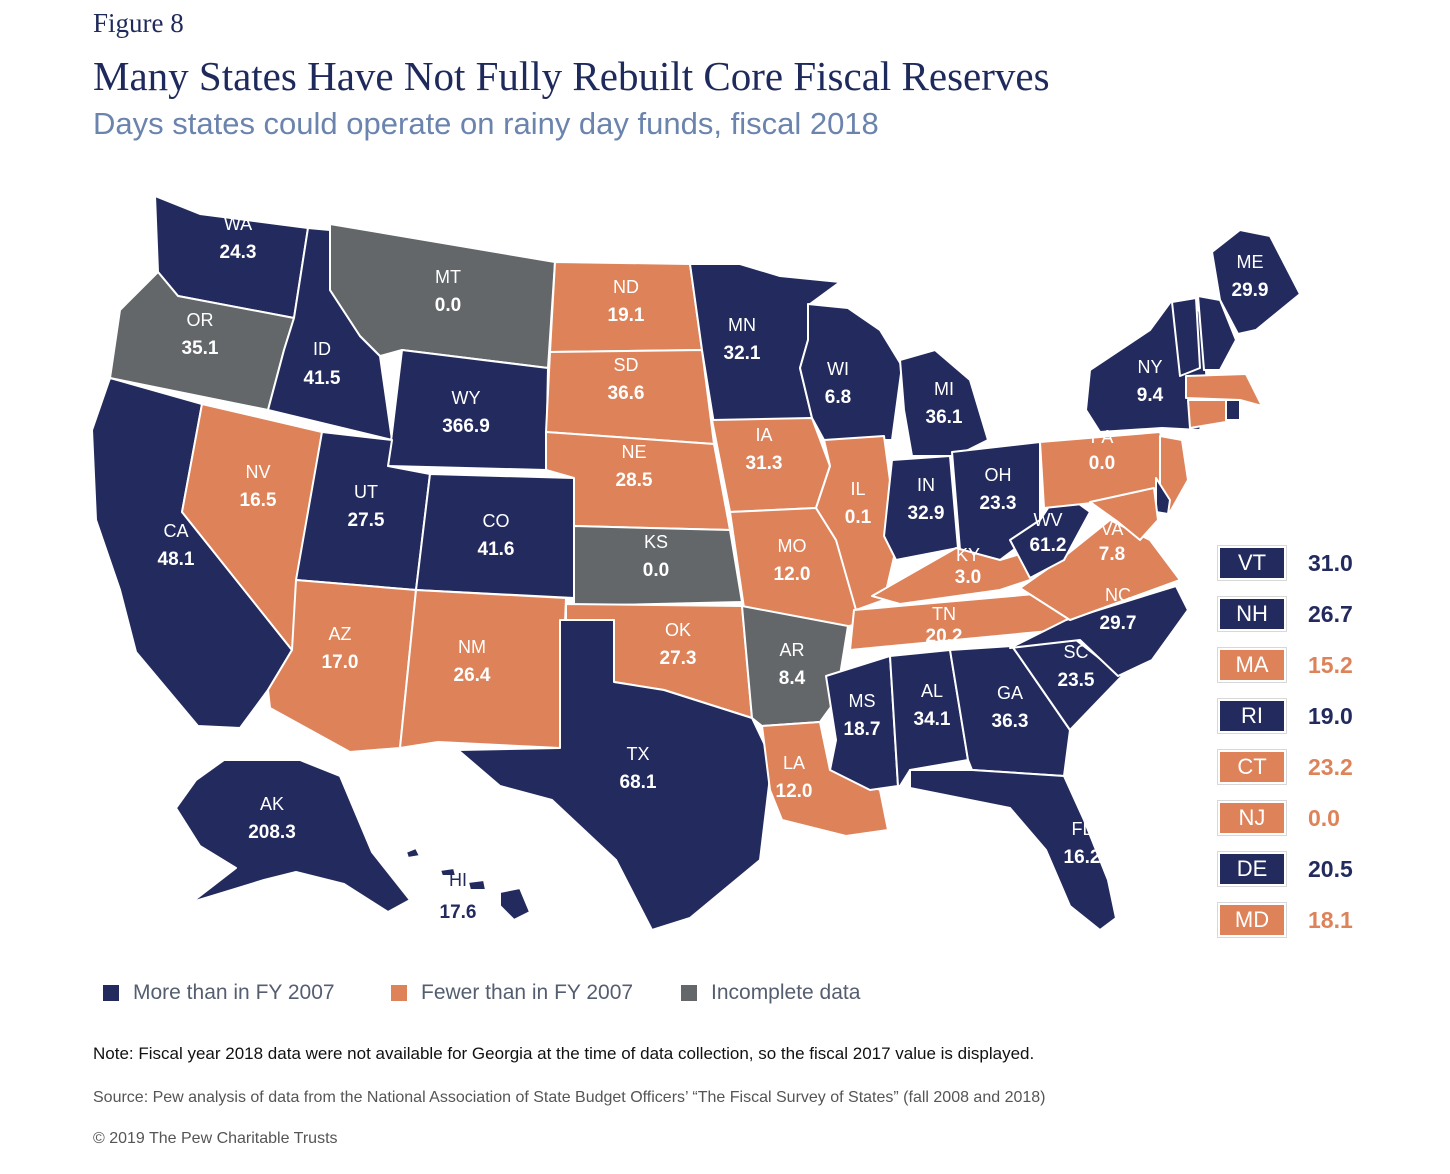  What do you see at coordinates (791, 650) in the screenshot?
I see `state-label-ar: AR` at bounding box center [791, 650].